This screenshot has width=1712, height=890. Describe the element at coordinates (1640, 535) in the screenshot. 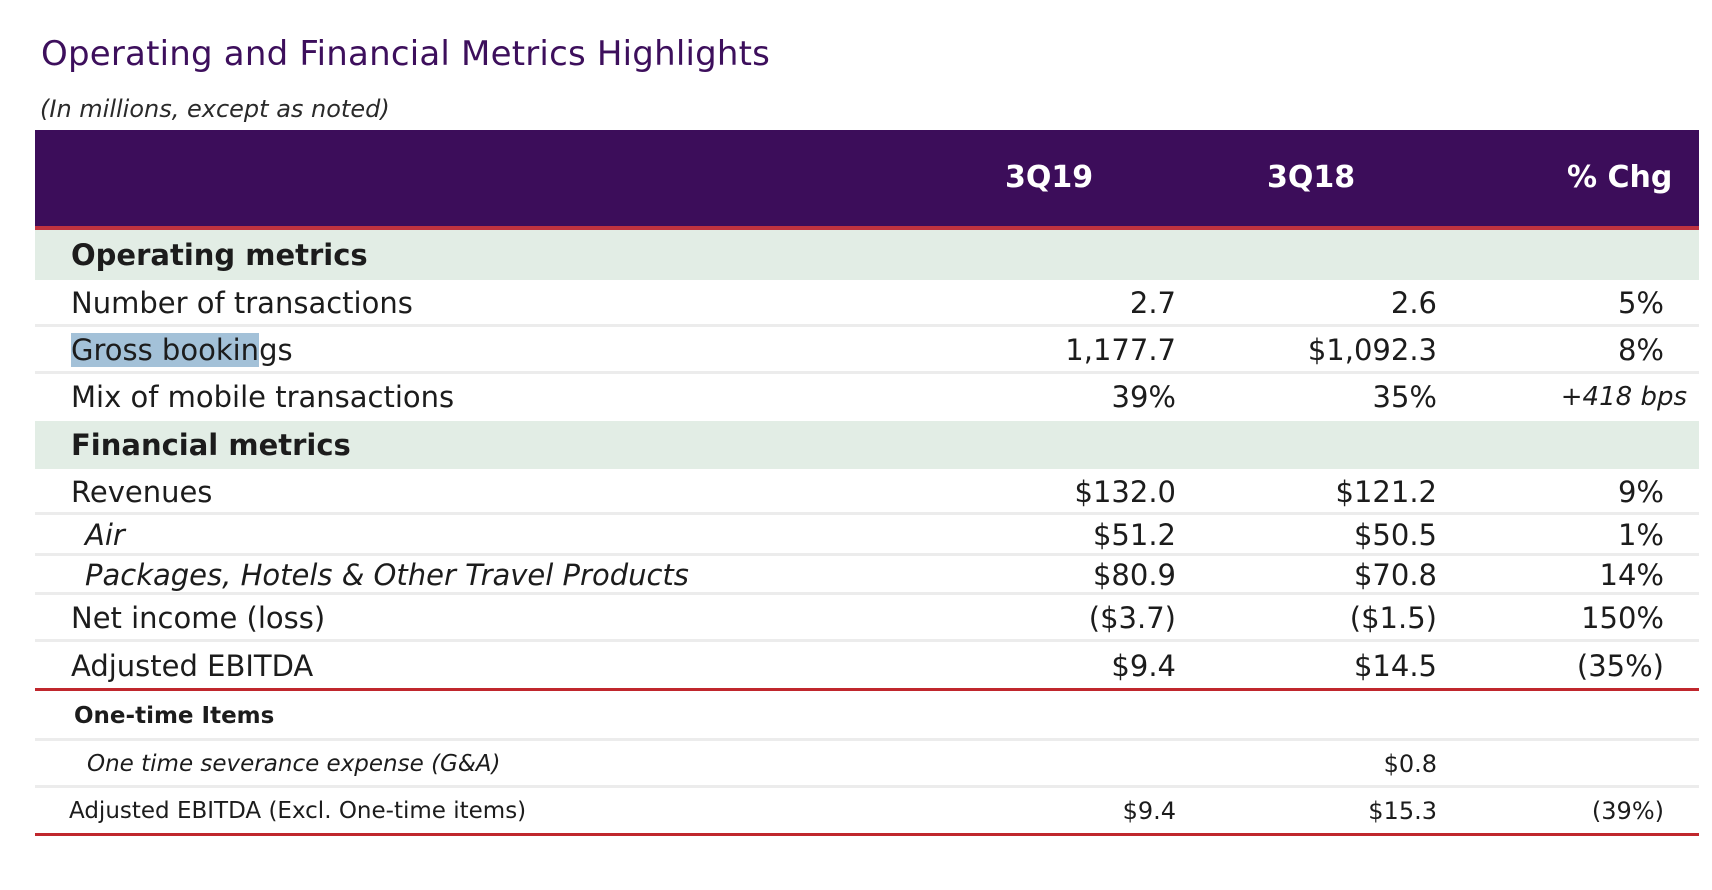

I see `value-pct-chg: 1%` at that location.